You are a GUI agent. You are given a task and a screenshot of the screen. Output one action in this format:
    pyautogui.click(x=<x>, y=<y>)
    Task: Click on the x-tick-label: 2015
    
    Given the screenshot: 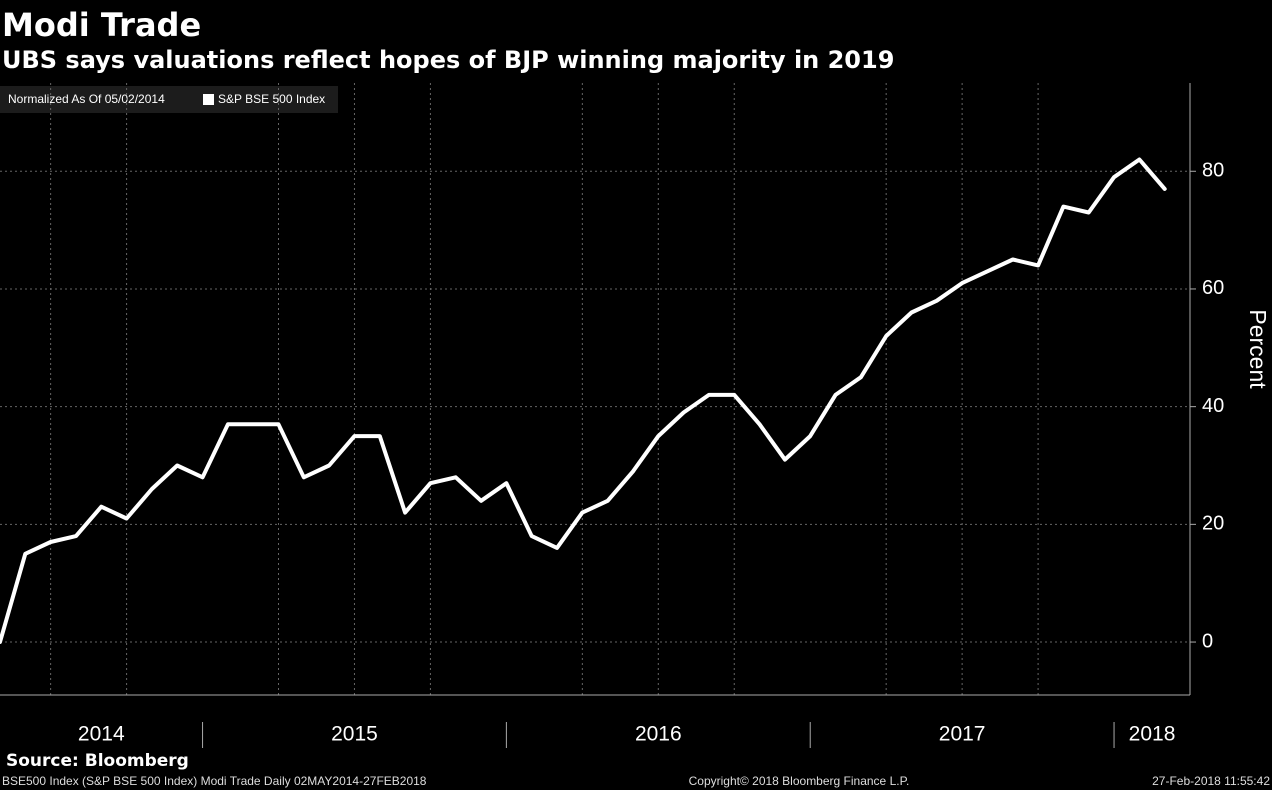 What is the action you would take?
    pyautogui.click(x=354, y=734)
    